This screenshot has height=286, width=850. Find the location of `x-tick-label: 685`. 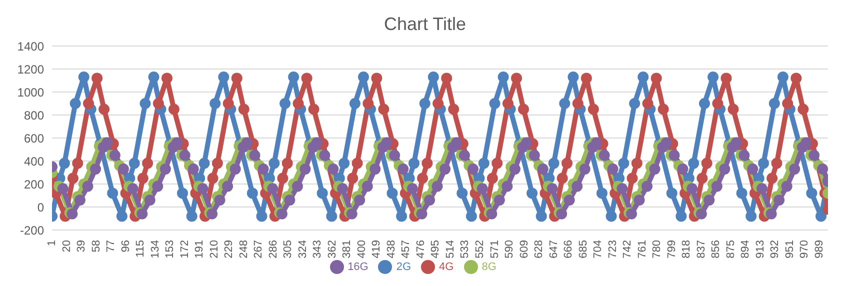

x-tick-label: 685 is located at coordinates (583, 249).